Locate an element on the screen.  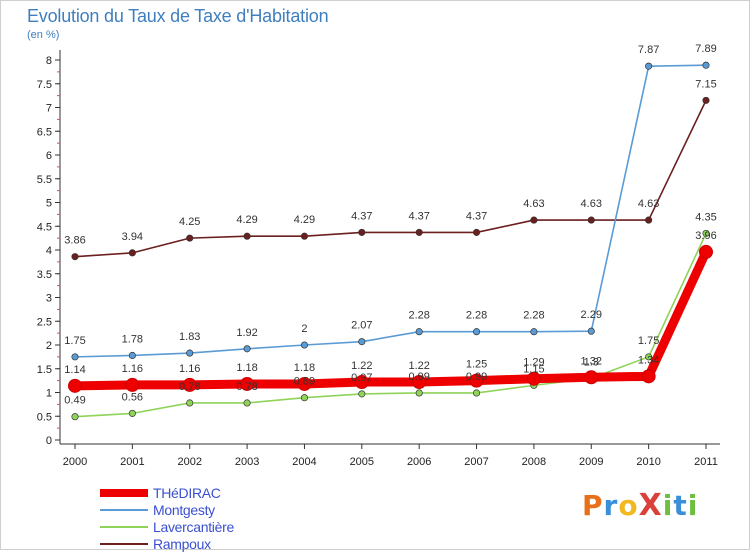
x-tick-label: 2001 is located at coordinates (132, 462).